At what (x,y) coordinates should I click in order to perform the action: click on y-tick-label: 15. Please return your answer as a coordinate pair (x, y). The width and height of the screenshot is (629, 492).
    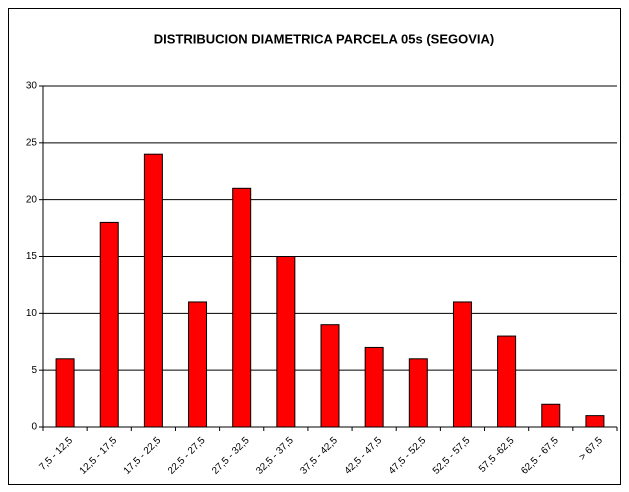
    Looking at the image, I should click on (32, 256).